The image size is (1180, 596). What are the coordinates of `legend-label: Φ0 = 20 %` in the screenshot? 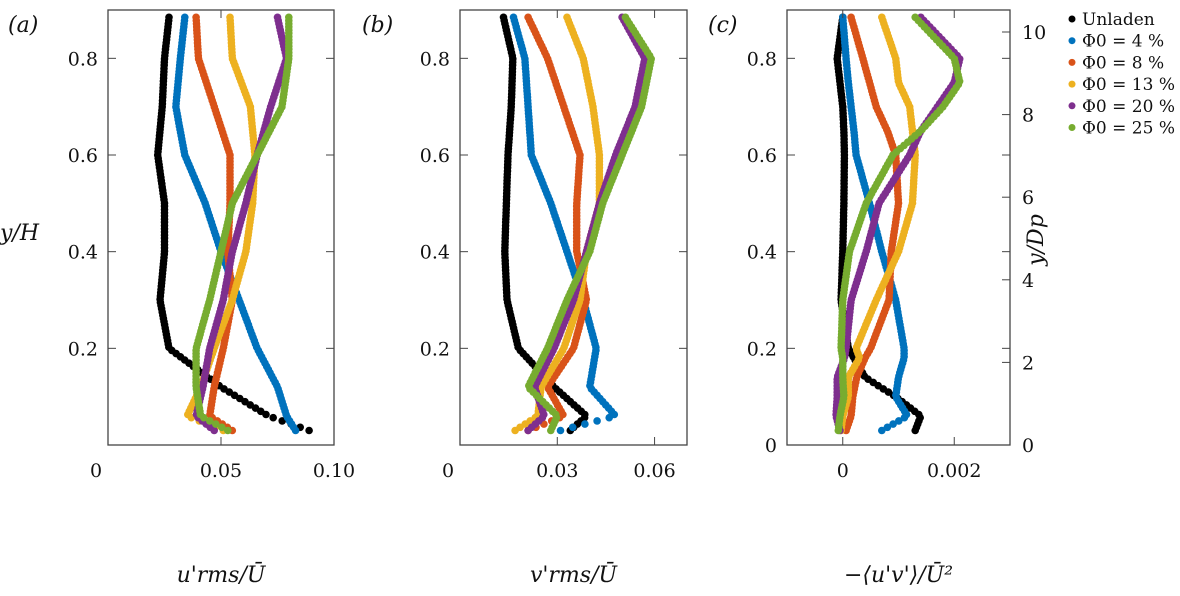 It's located at (1128, 107).